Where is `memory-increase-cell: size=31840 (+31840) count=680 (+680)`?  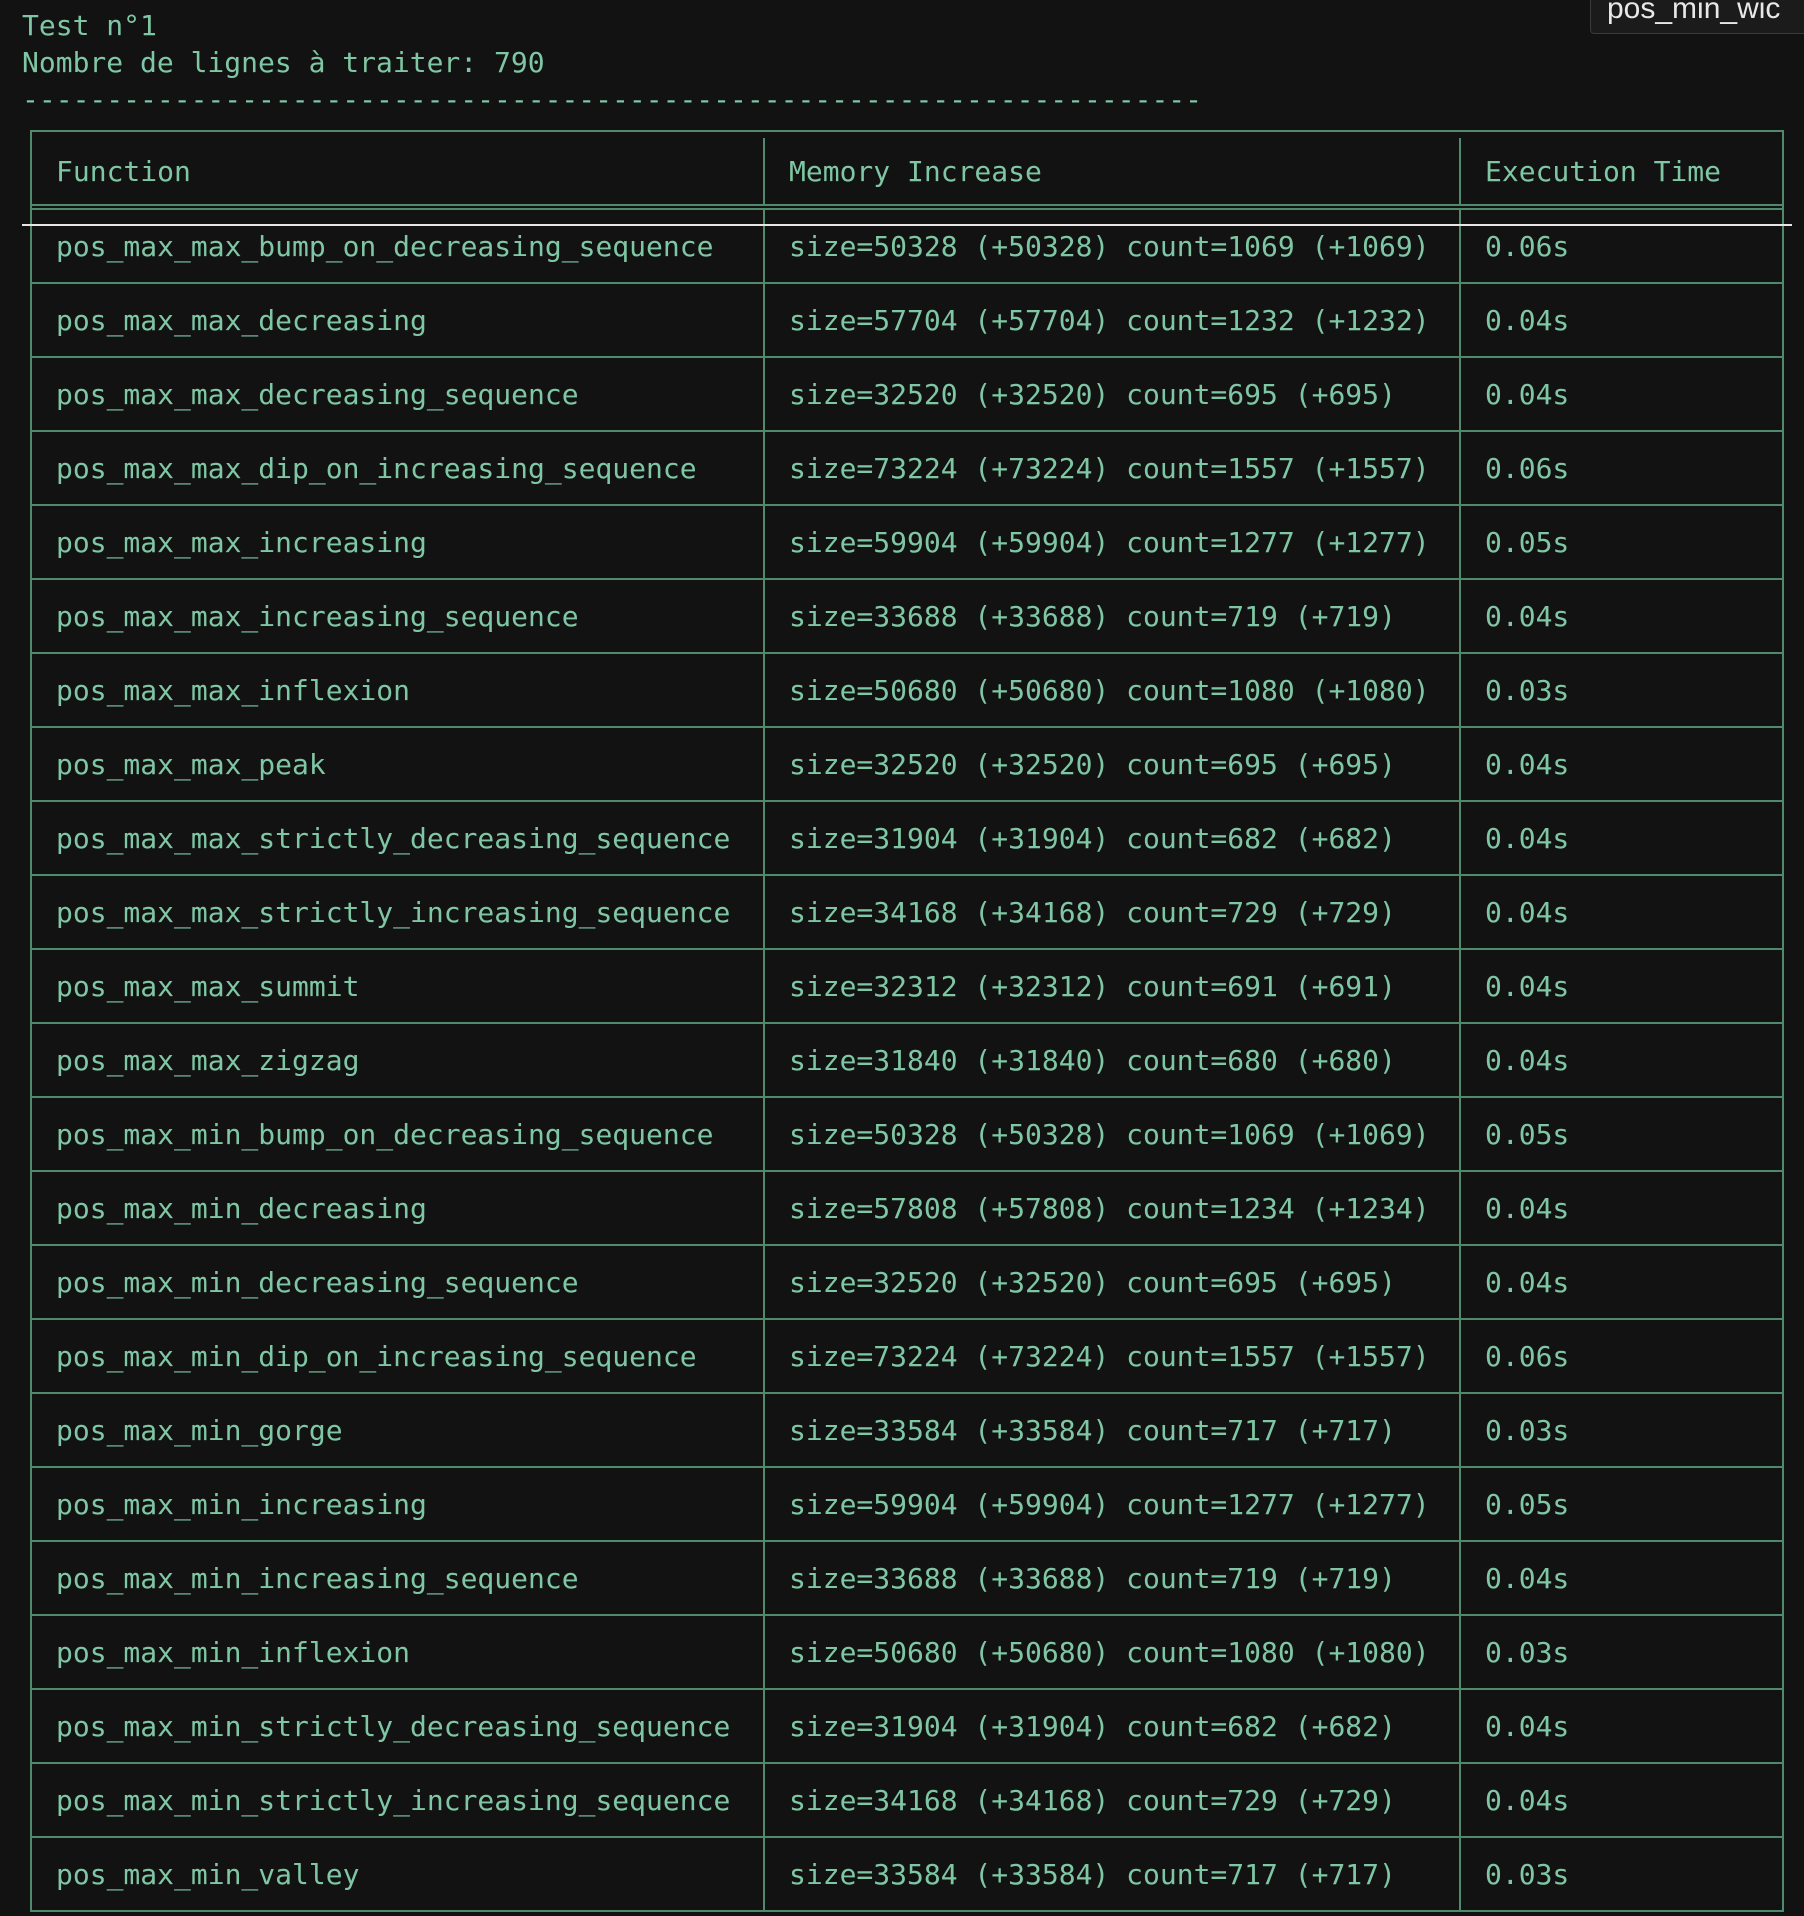 memory-increase-cell: size=31840 (+31840) count=680 (+680) is located at coordinates (1112, 1060).